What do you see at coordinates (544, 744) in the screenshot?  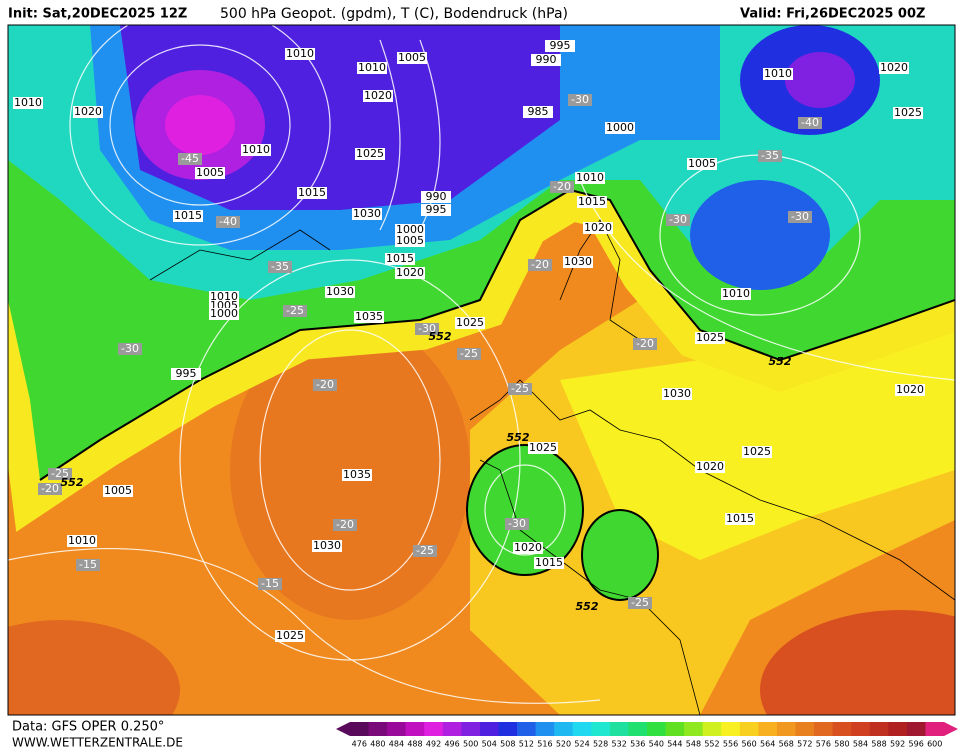 I see `legend-tick-label: 516` at bounding box center [544, 744].